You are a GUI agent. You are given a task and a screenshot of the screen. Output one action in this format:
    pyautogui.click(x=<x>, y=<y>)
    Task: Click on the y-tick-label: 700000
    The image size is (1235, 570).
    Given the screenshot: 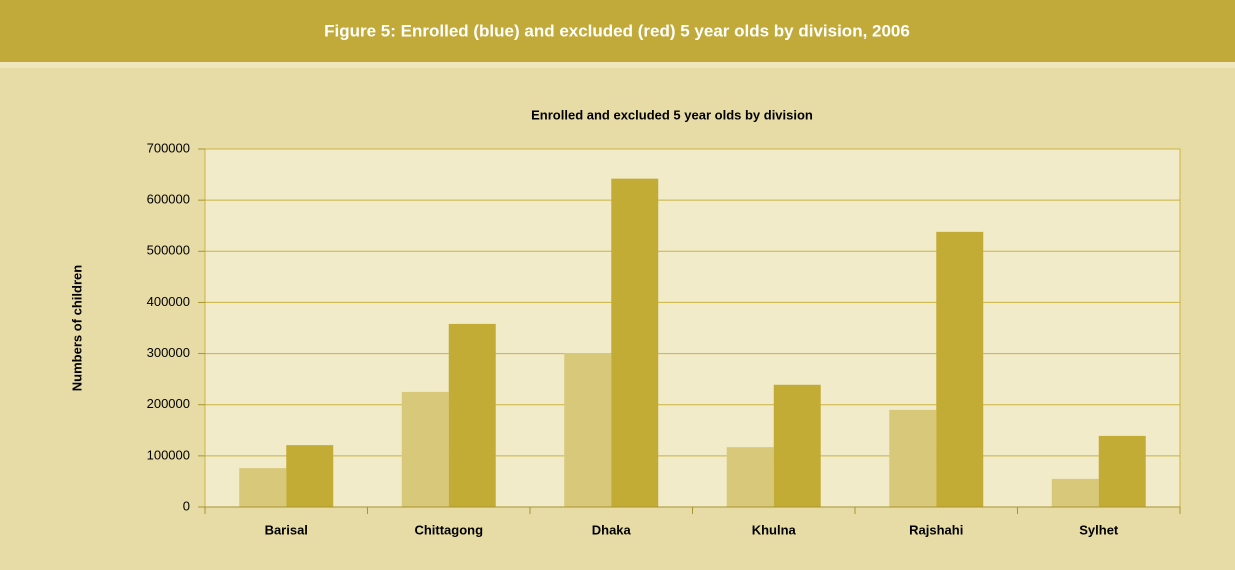 What is the action you would take?
    pyautogui.click(x=168, y=147)
    